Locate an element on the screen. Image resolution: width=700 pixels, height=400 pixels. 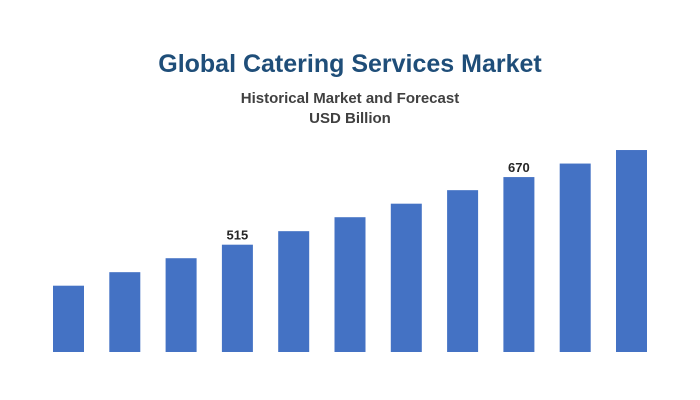
chart-title: Global Catering Services Market is located at coordinates (350, 64).